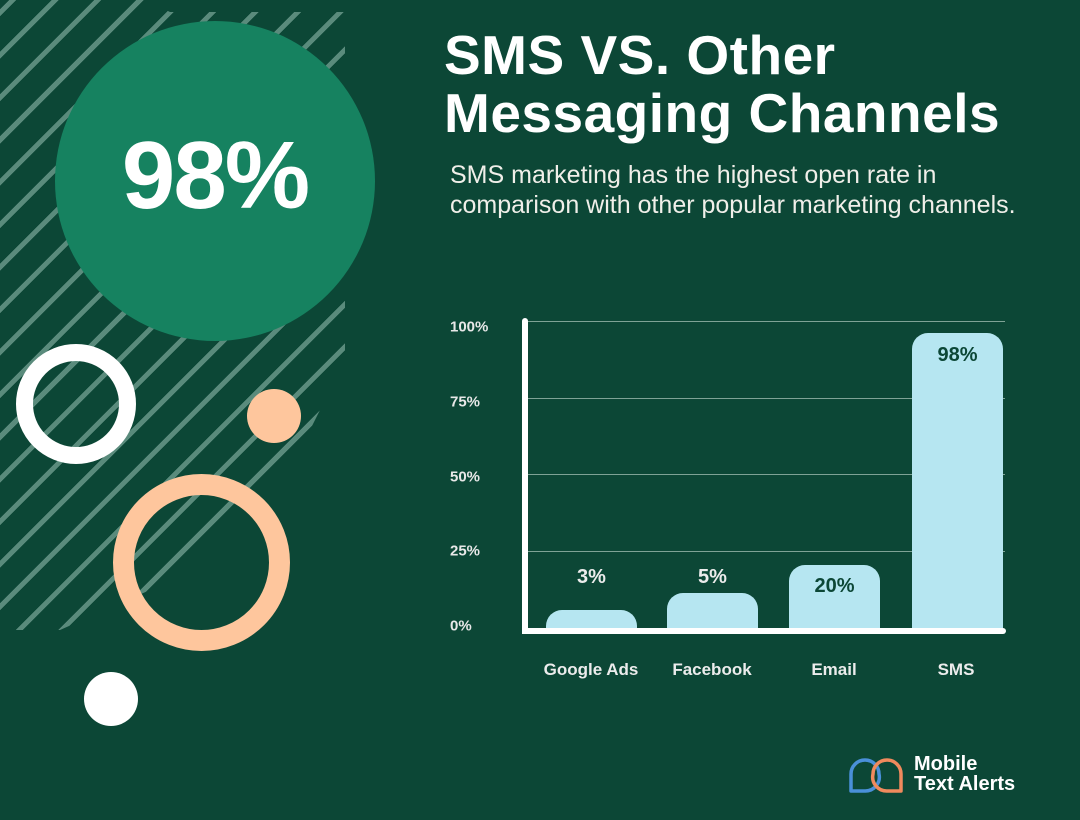  I want to click on headline-stat-circle: 98%, so click(215, 181).